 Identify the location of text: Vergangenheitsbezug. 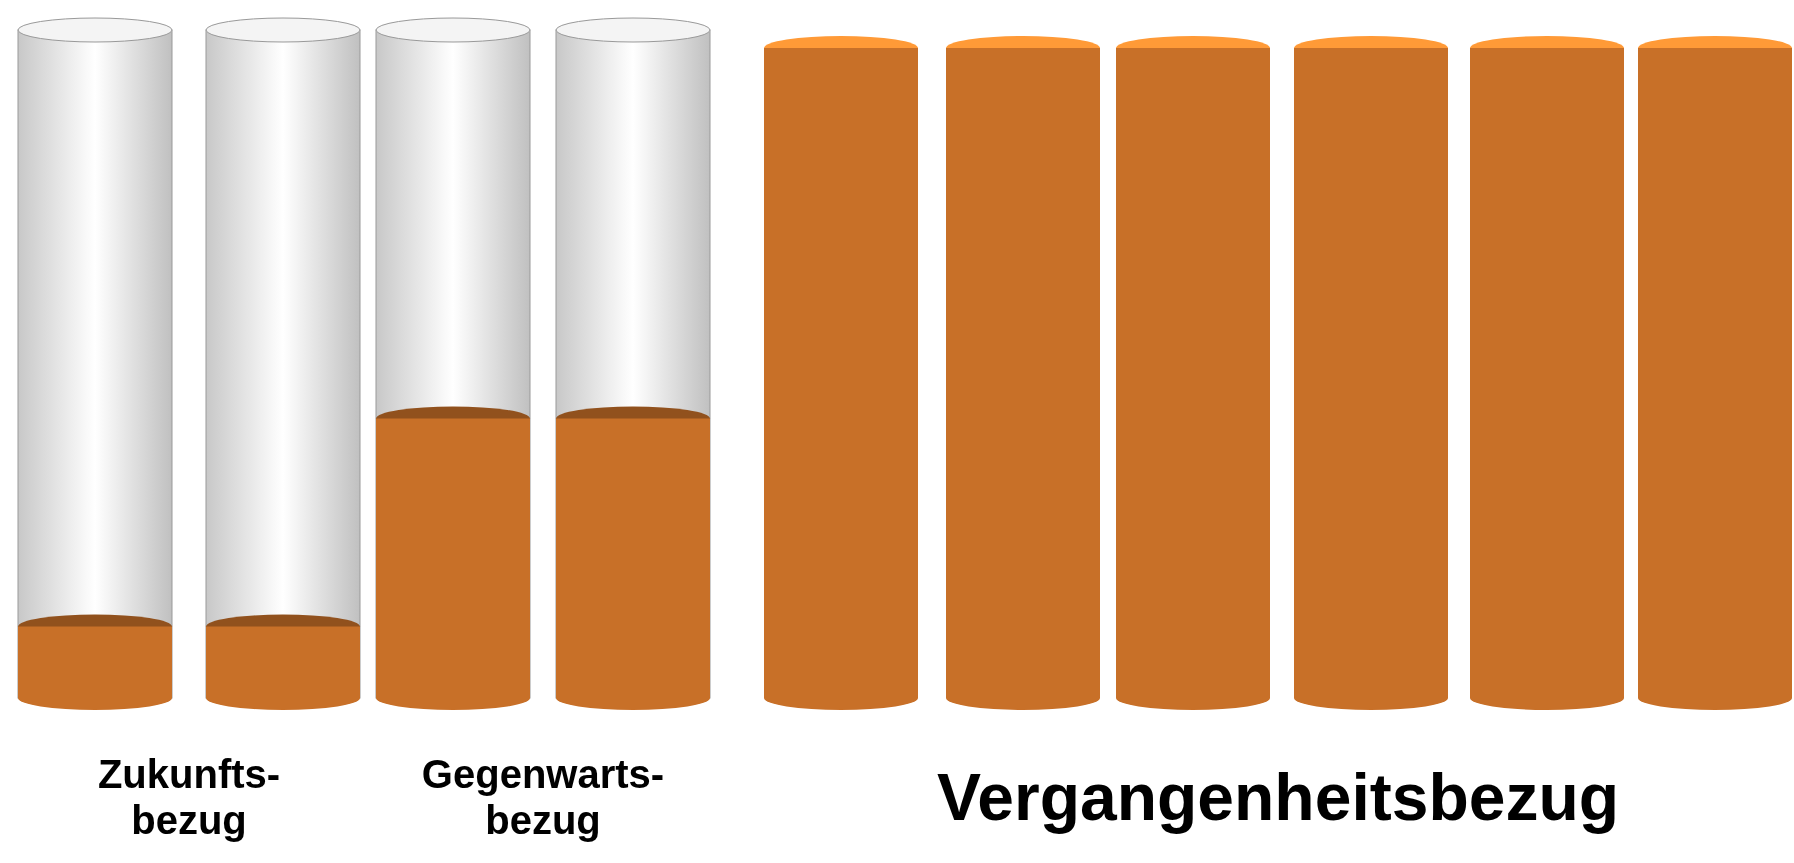
(1278, 797).